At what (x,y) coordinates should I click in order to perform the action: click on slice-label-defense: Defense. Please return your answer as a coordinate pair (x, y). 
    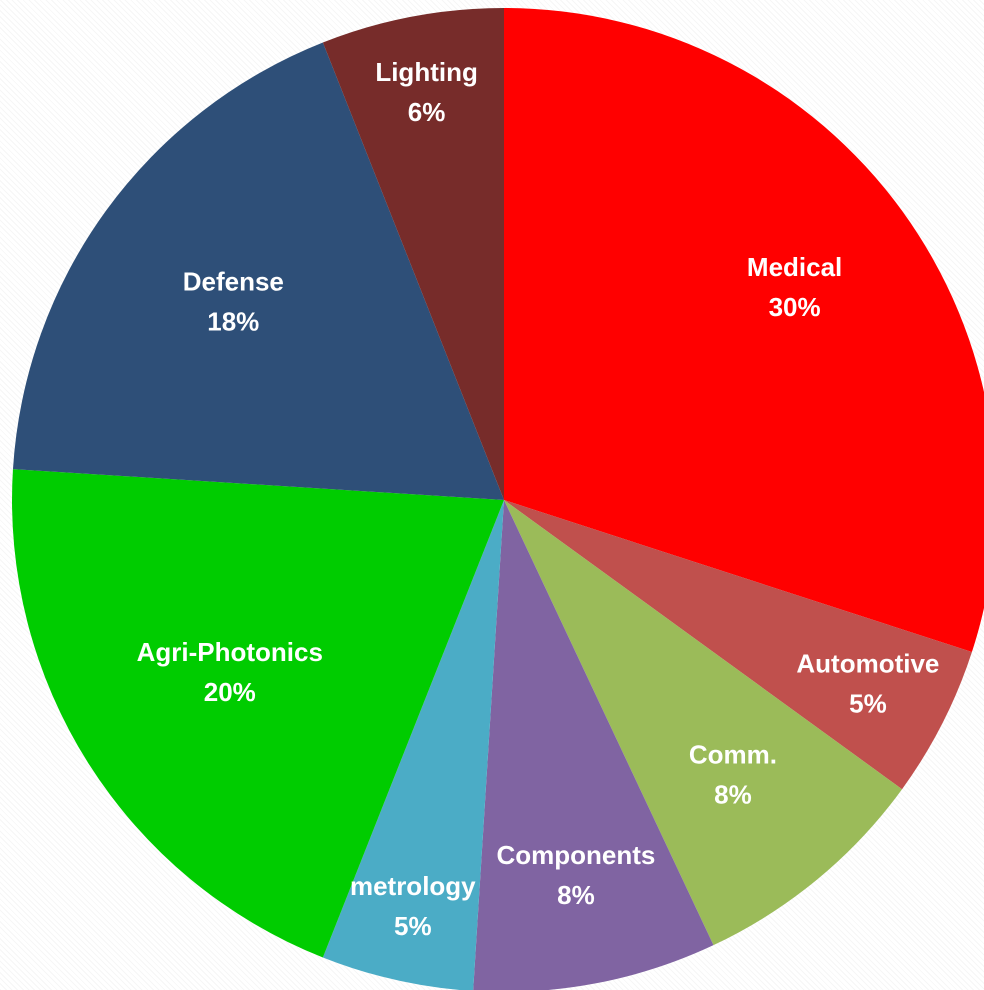
    Looking at the image, I should click on (233, 281).